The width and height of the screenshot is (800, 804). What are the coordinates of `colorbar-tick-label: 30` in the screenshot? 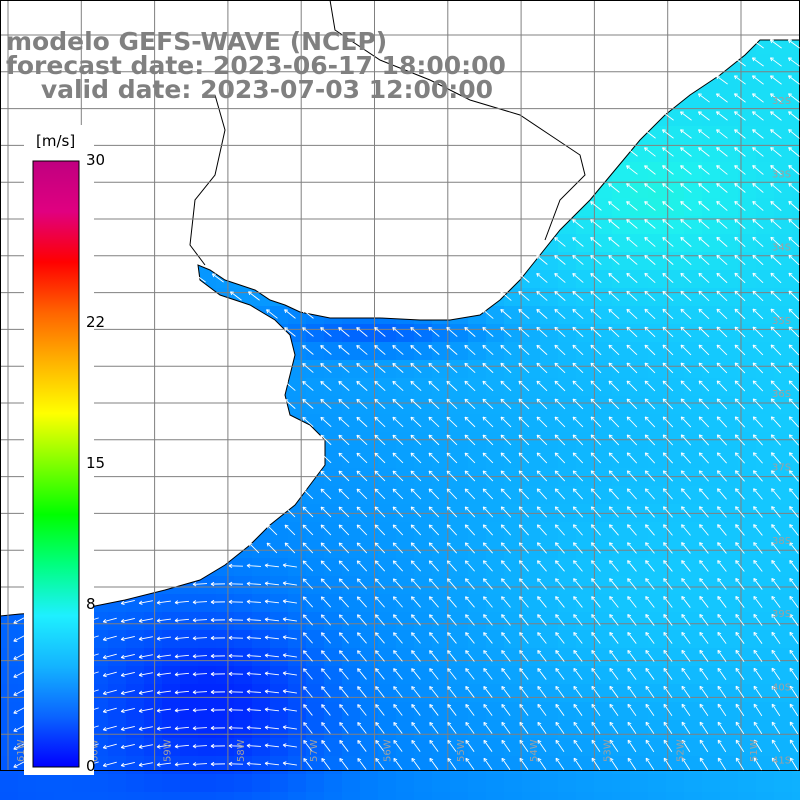 It's located at (95, 160).